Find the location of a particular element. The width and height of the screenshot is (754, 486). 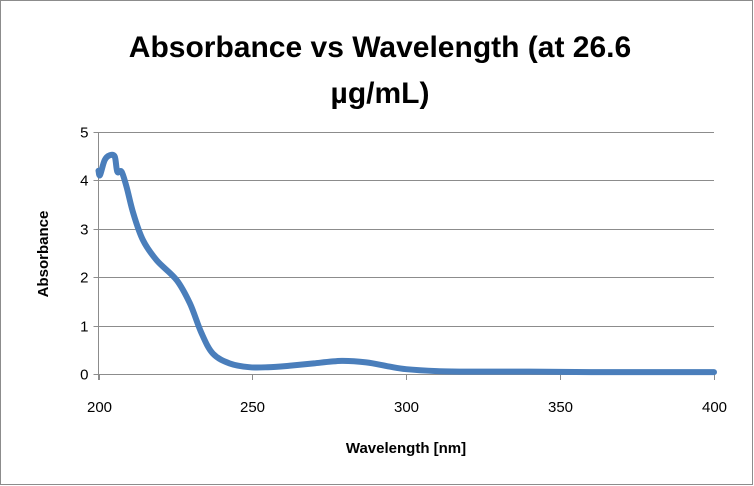

y-tick-label: 2 is located at coordinates (84, 278).